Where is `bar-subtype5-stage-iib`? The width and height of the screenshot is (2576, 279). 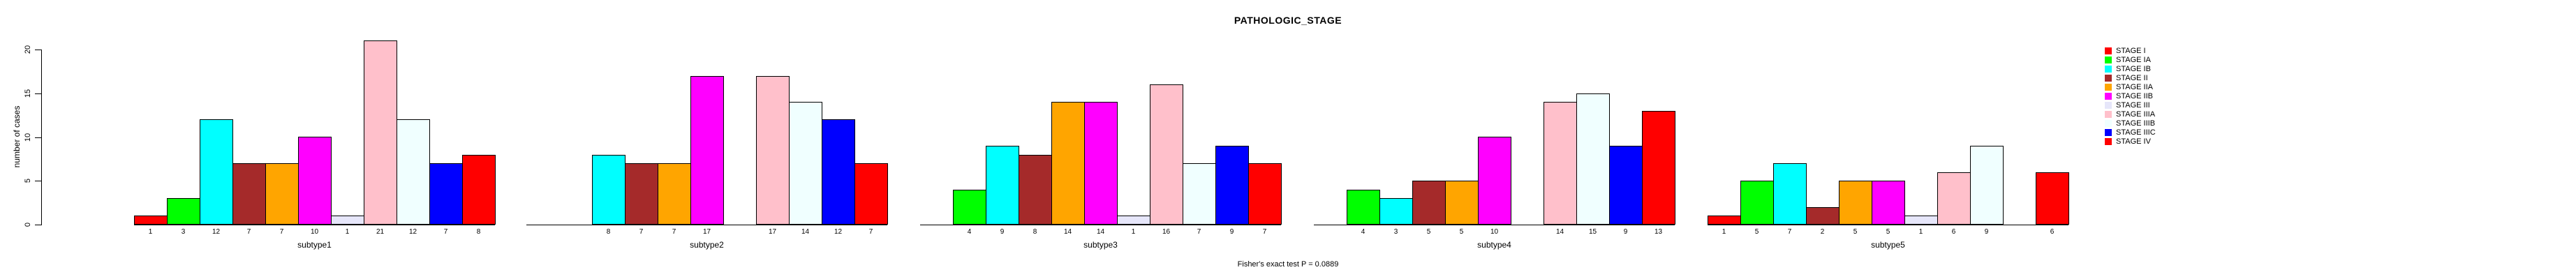 bar-subtype5-stage-iib is located at coordinates (1888, 203).